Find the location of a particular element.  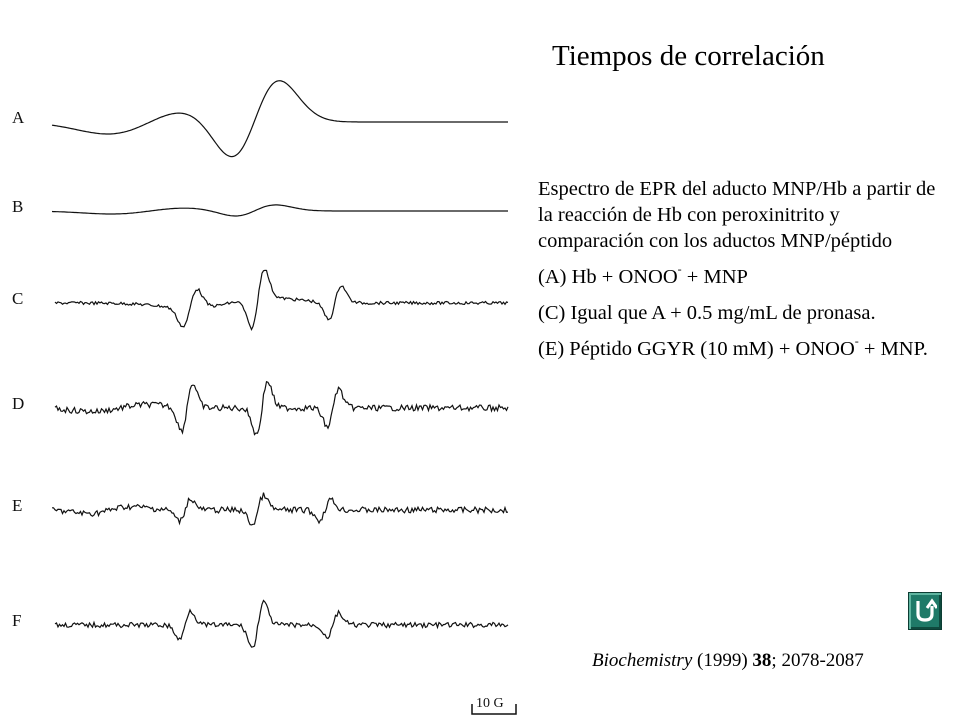

return-button is located at coordinates (925, 611).